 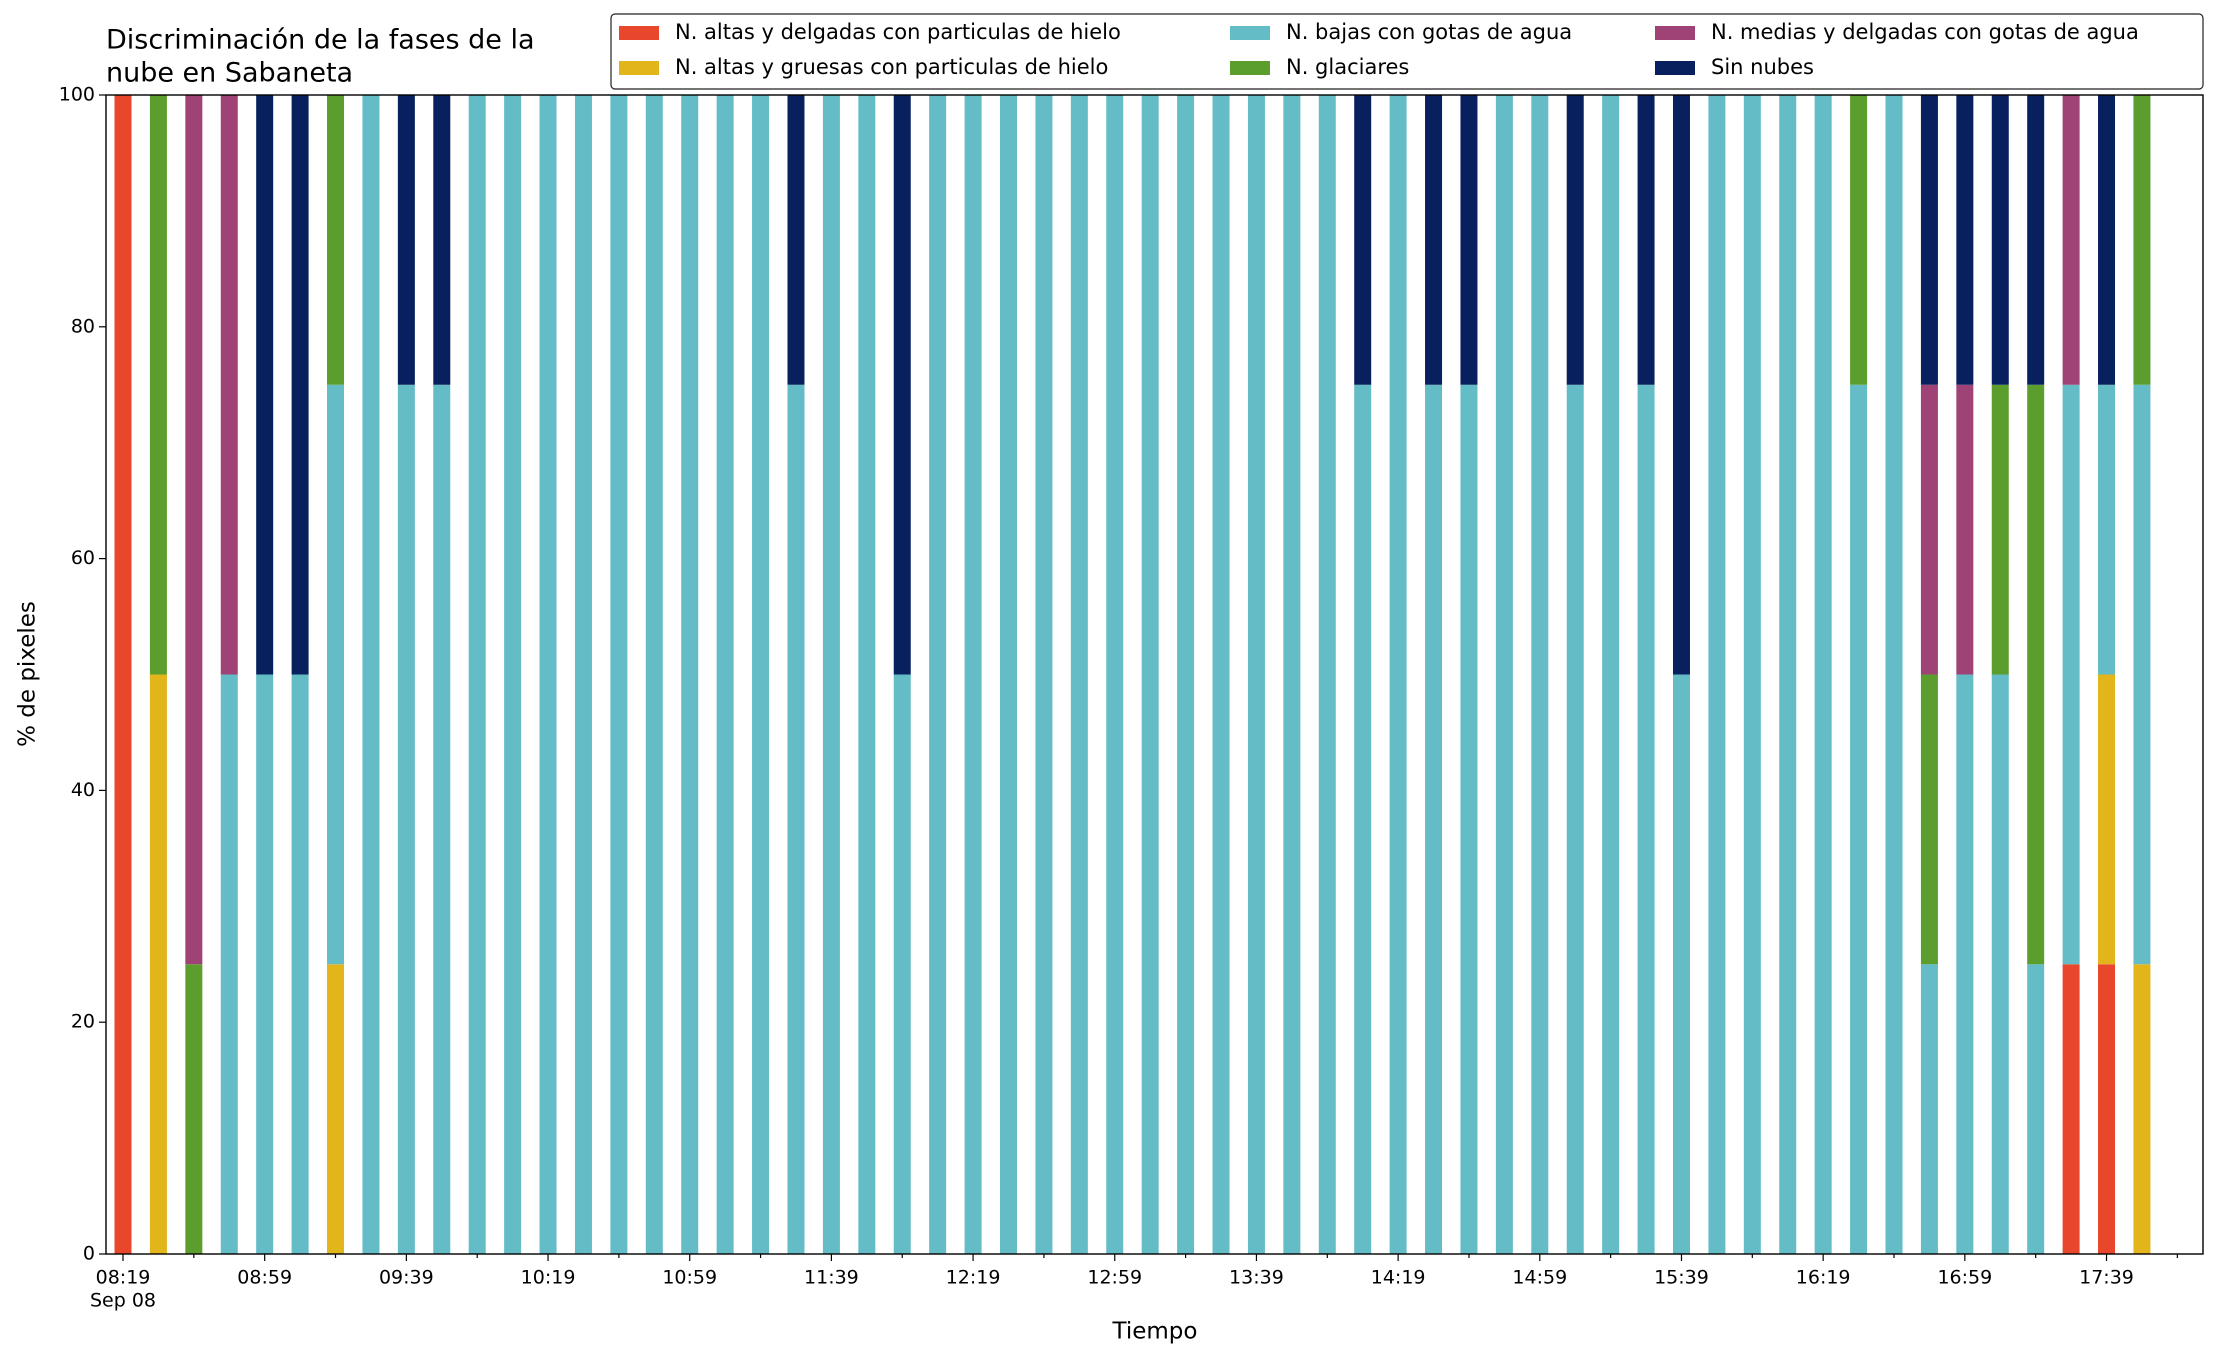 I want to click on legend-label: N. bajas con gotas de agua, so click(x=1429, y=32).